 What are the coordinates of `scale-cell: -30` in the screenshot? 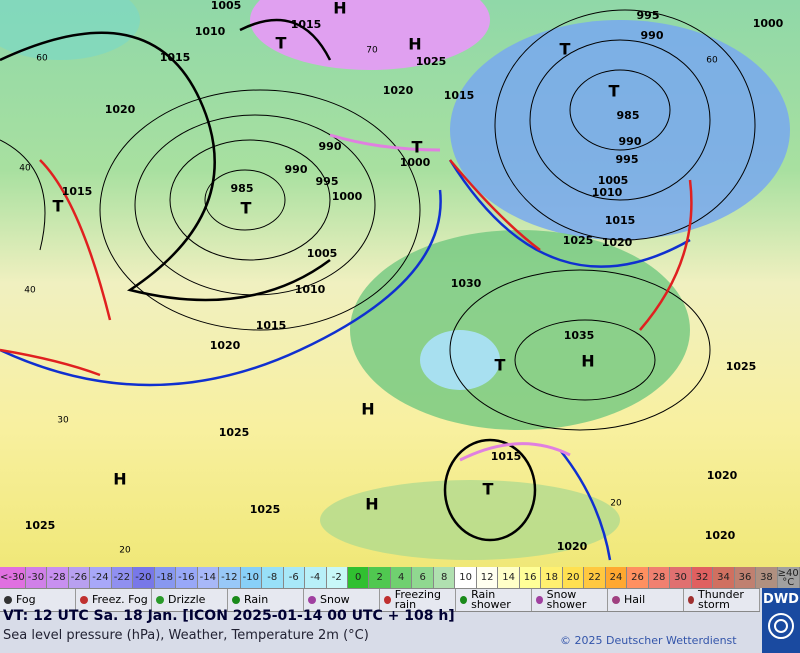 It's located at (36, 577).